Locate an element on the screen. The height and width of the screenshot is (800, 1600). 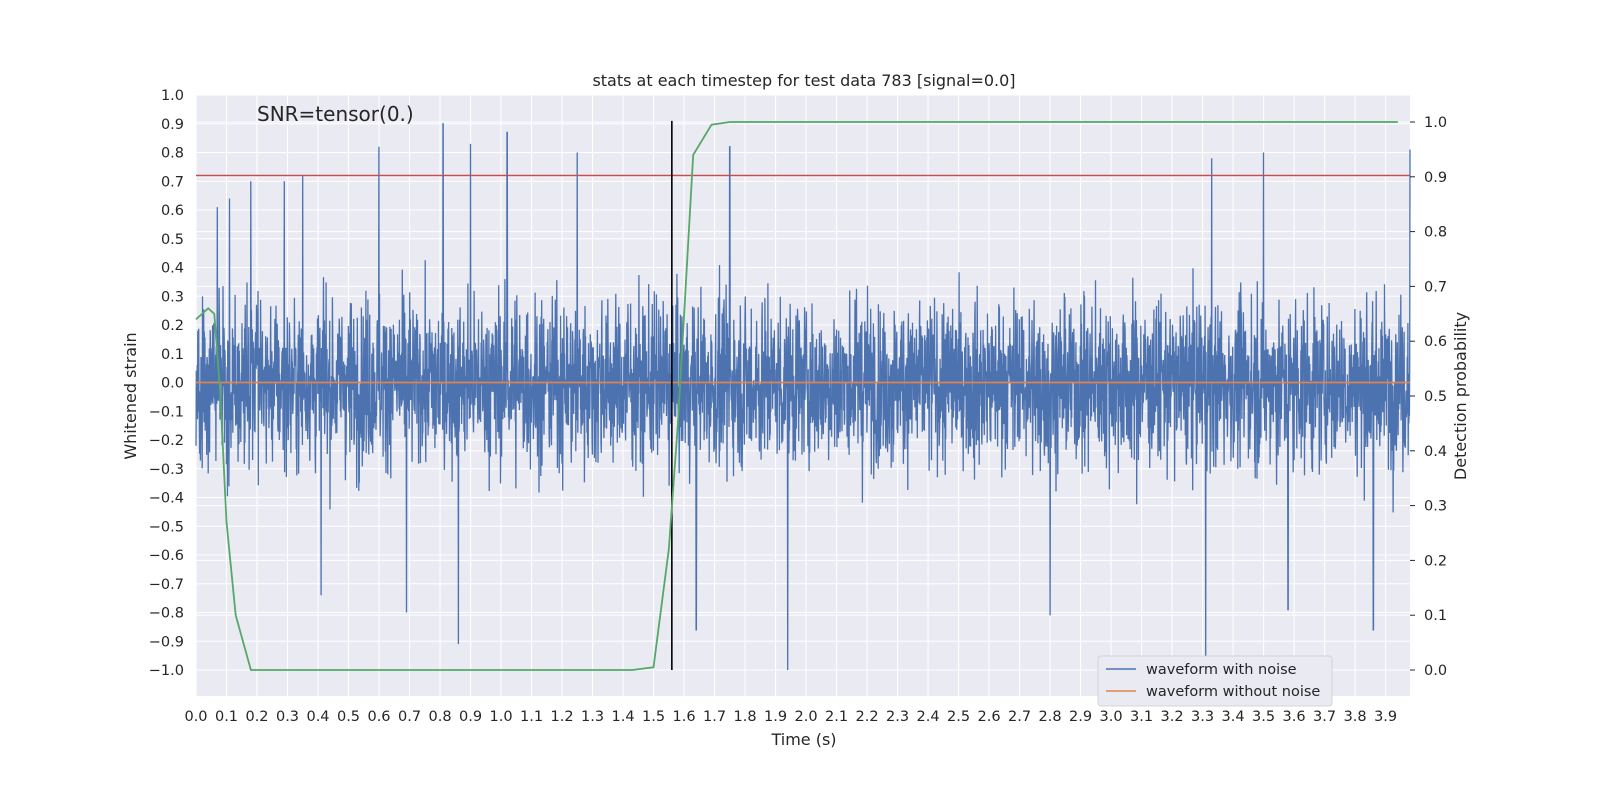
y-axis-label: Whitened strain is located at coordinates (130, 395).